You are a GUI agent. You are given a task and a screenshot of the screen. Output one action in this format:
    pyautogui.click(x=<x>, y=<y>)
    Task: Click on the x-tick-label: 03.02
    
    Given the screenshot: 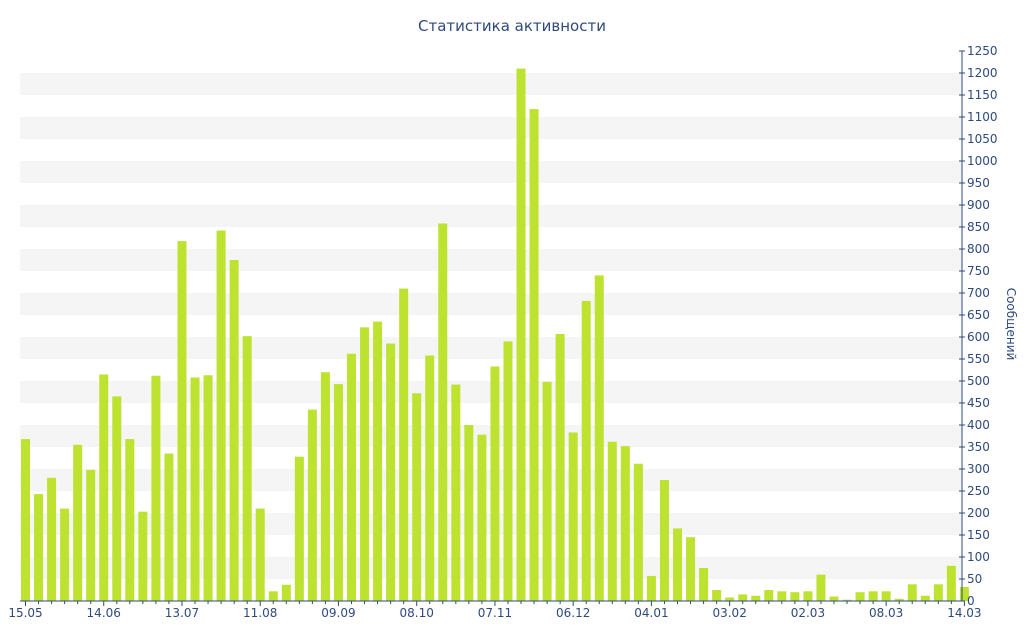 What is the action you would take?
    pyautogui.click(x=729, y=613)
    